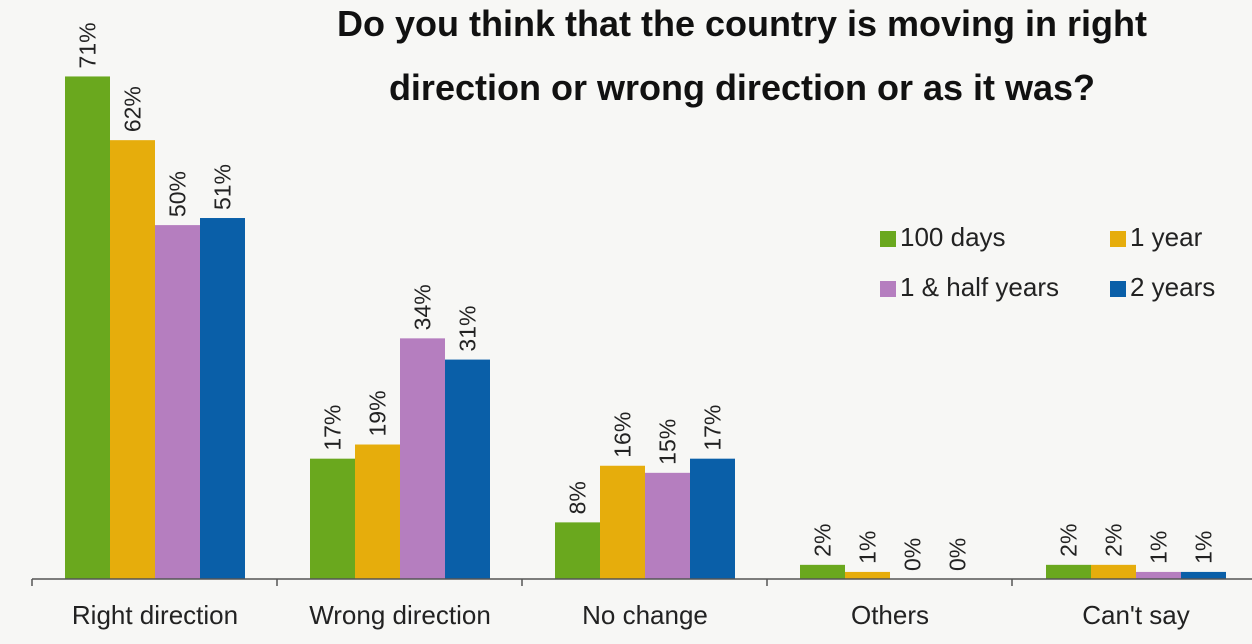  What do you see at coordinates (377, 511) in the screenshot?
I see `bar-wrong-direction-1-year` at bounding box center [377, 511].